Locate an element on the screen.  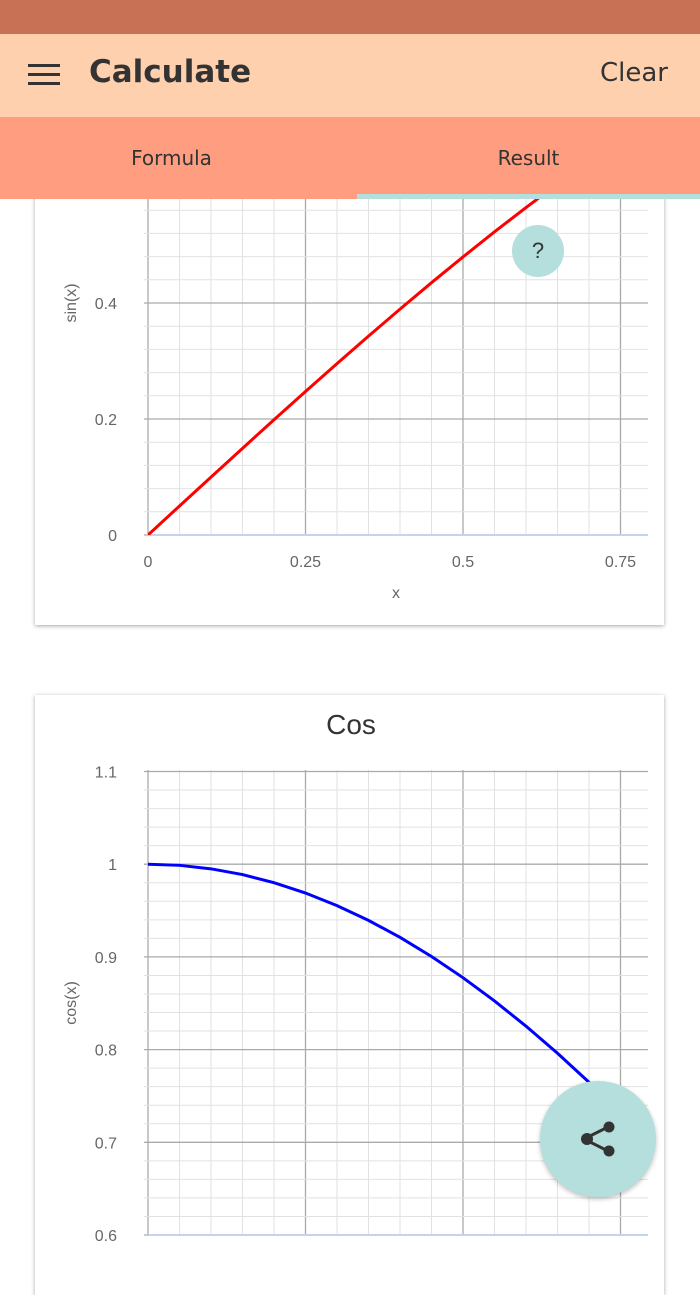
y-tick-label: 0.8 is located at coordinates (106, 1051).